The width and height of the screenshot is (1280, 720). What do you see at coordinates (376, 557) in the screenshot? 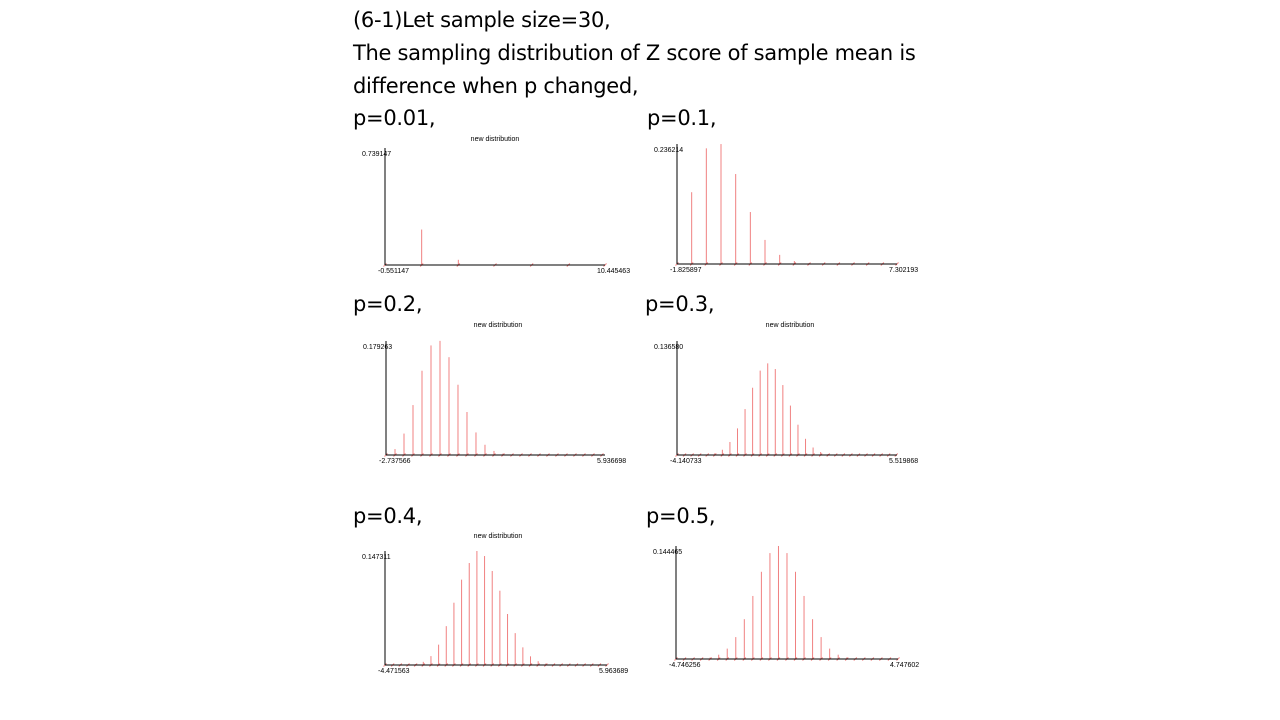
I see `y-max-label: 0.147311` at bounding box center [376, 557].